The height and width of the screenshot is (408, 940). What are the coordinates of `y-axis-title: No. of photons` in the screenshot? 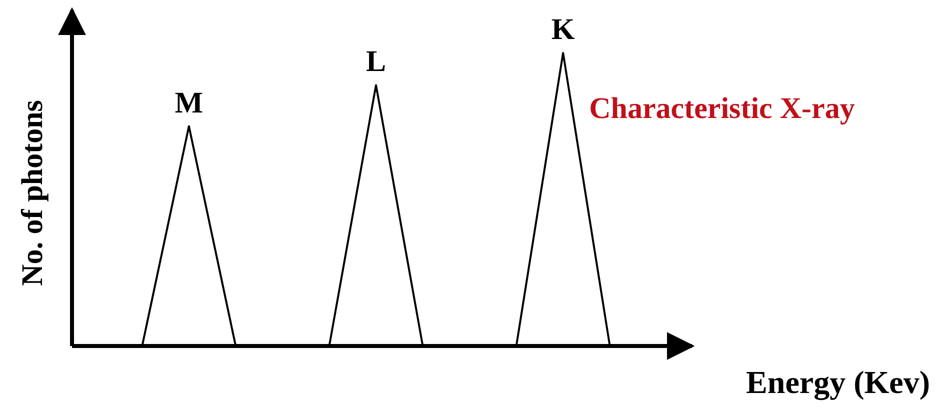 It's located at (32, 193).